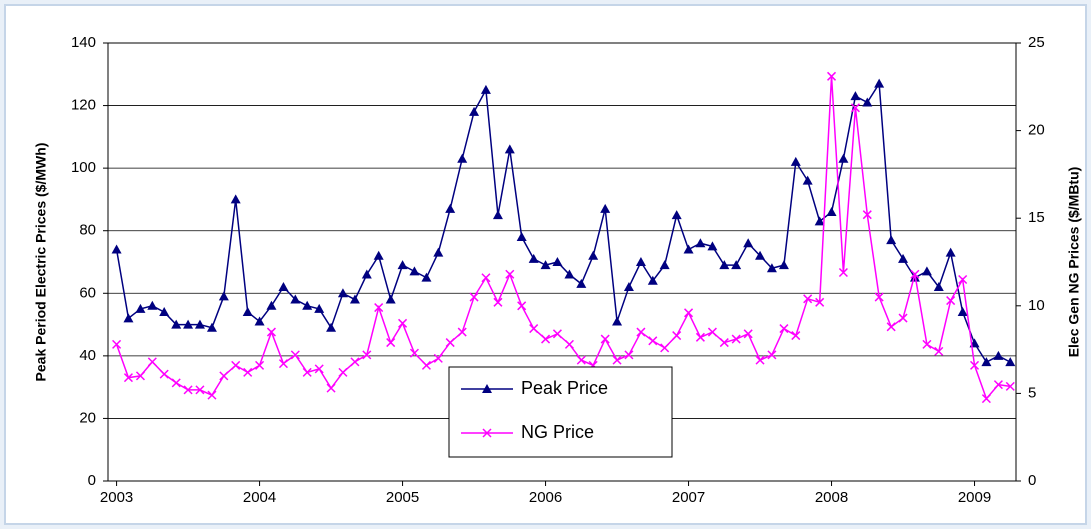  I want to click on x-tick-label: 2003, so click(116, 497).